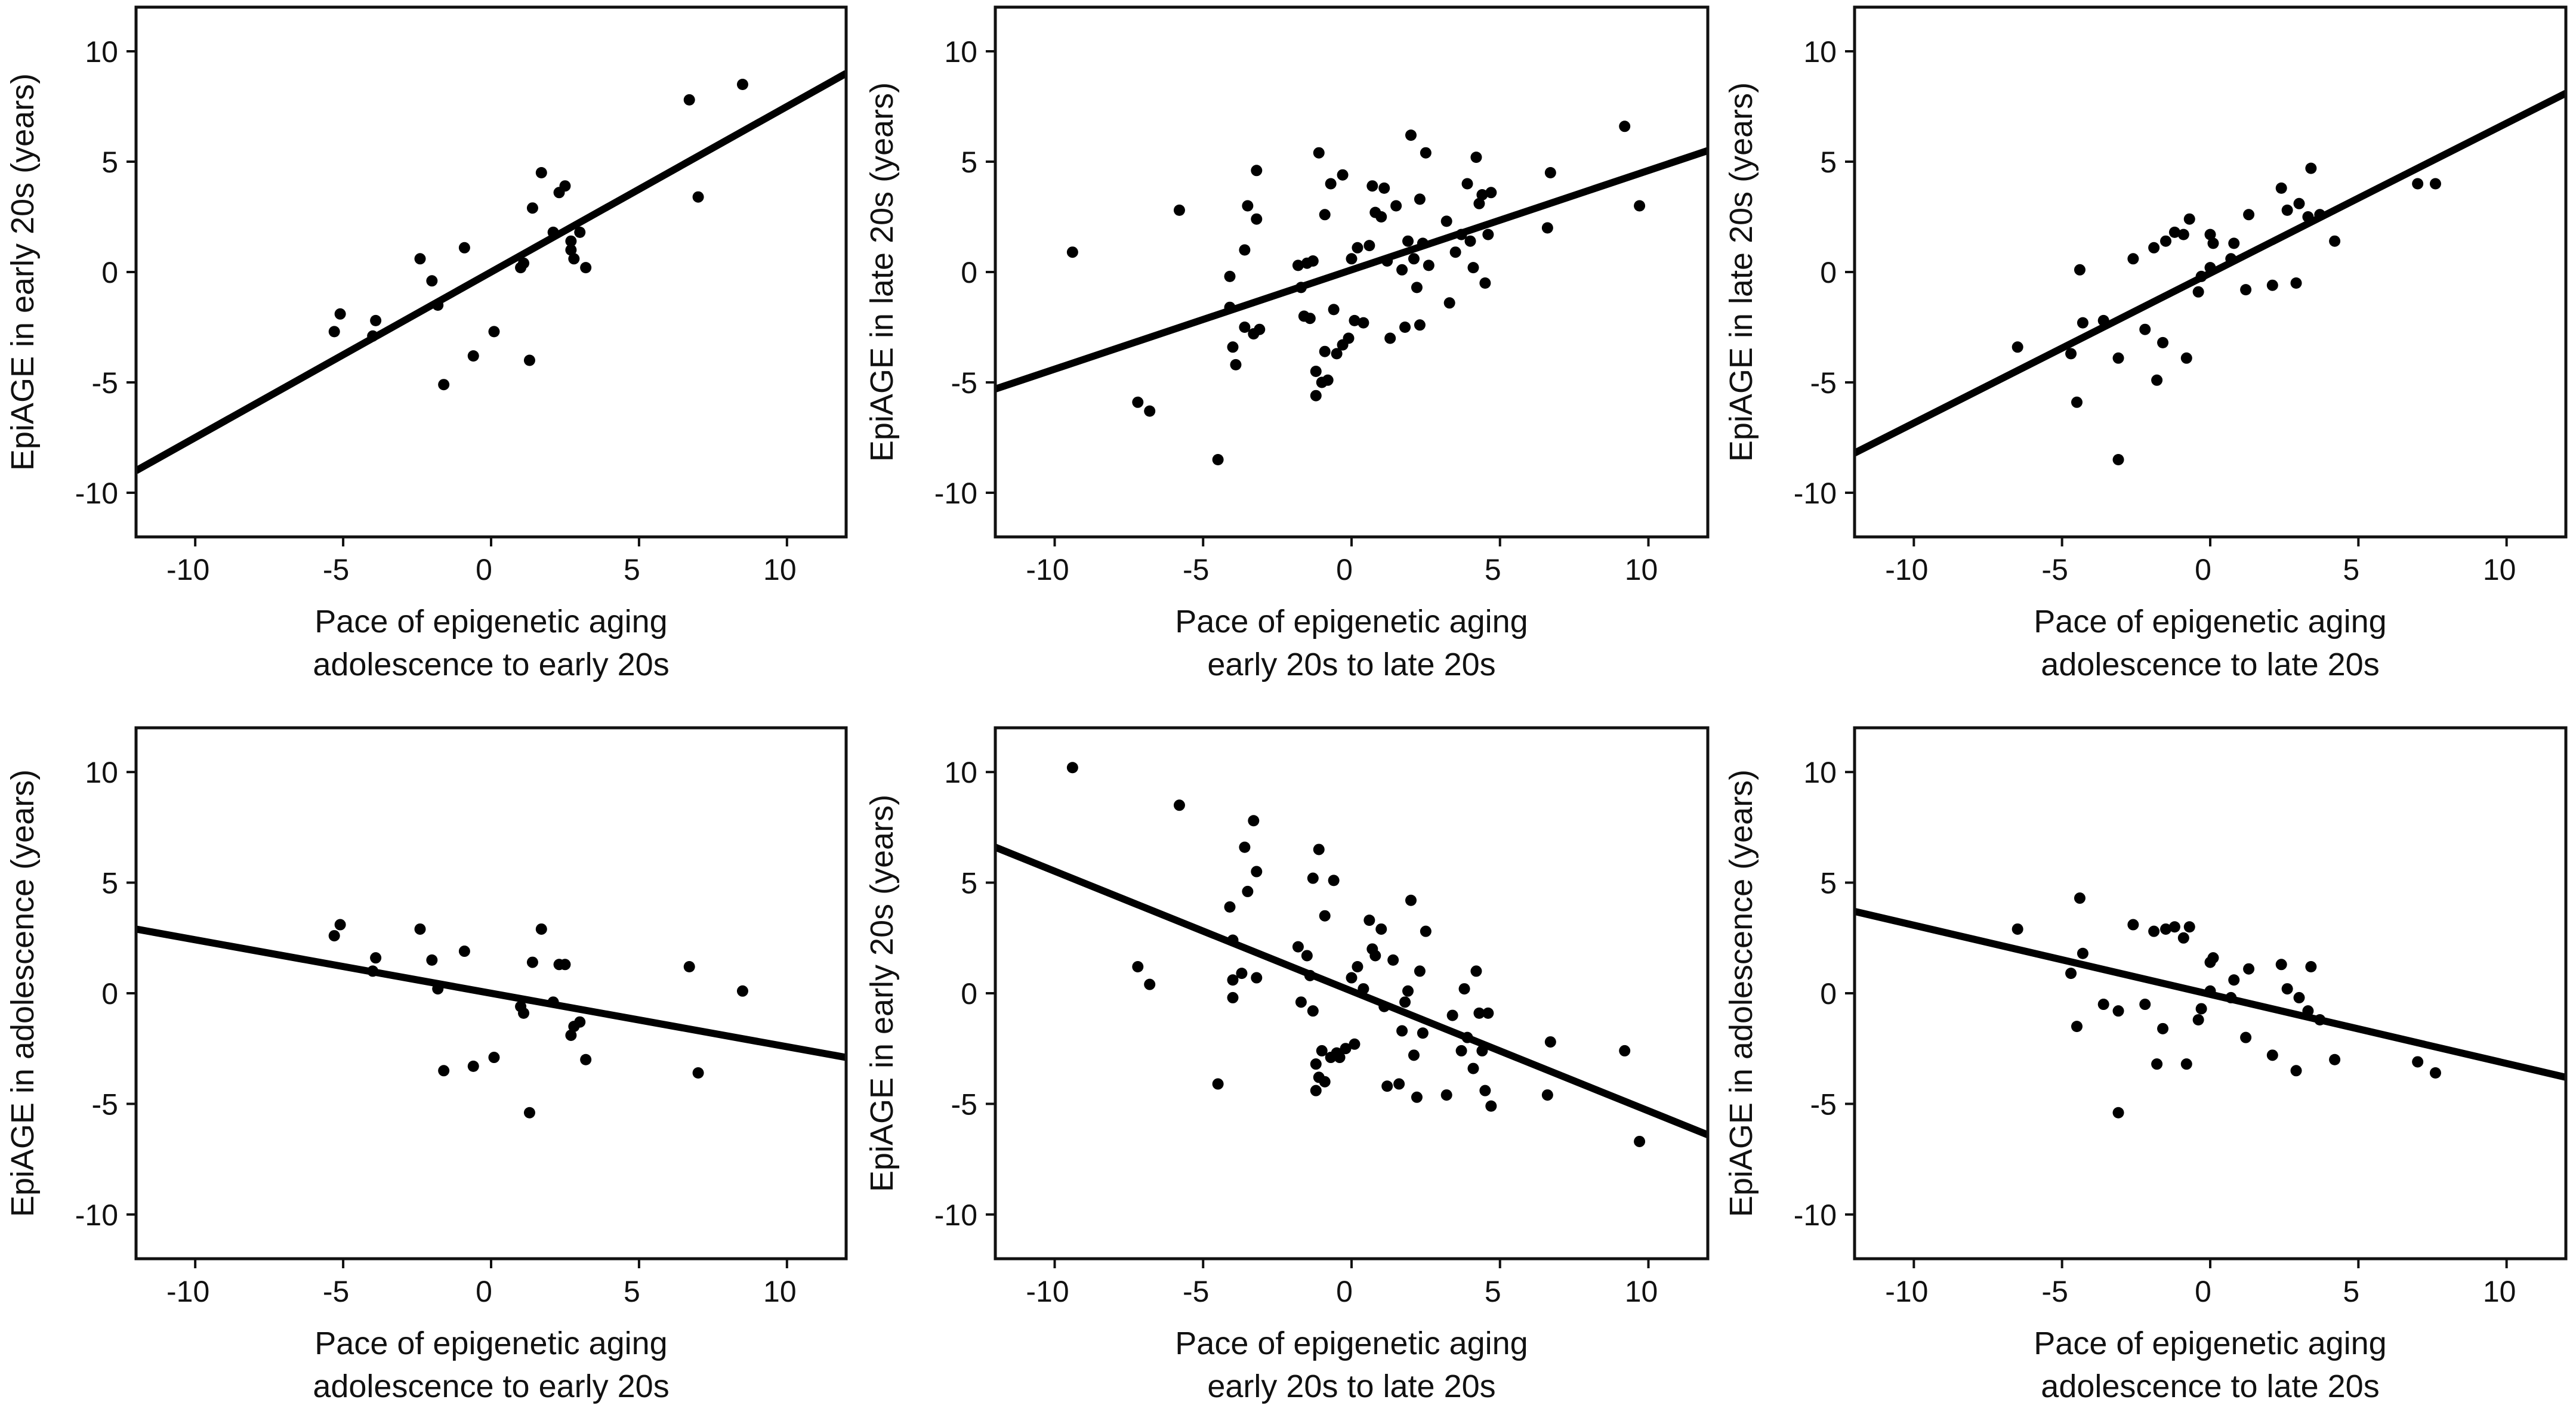  What do you see at coordinates (961, 52) in the screenshot?
I see `y-tick-label: 10` at bounding box center [961, 52].